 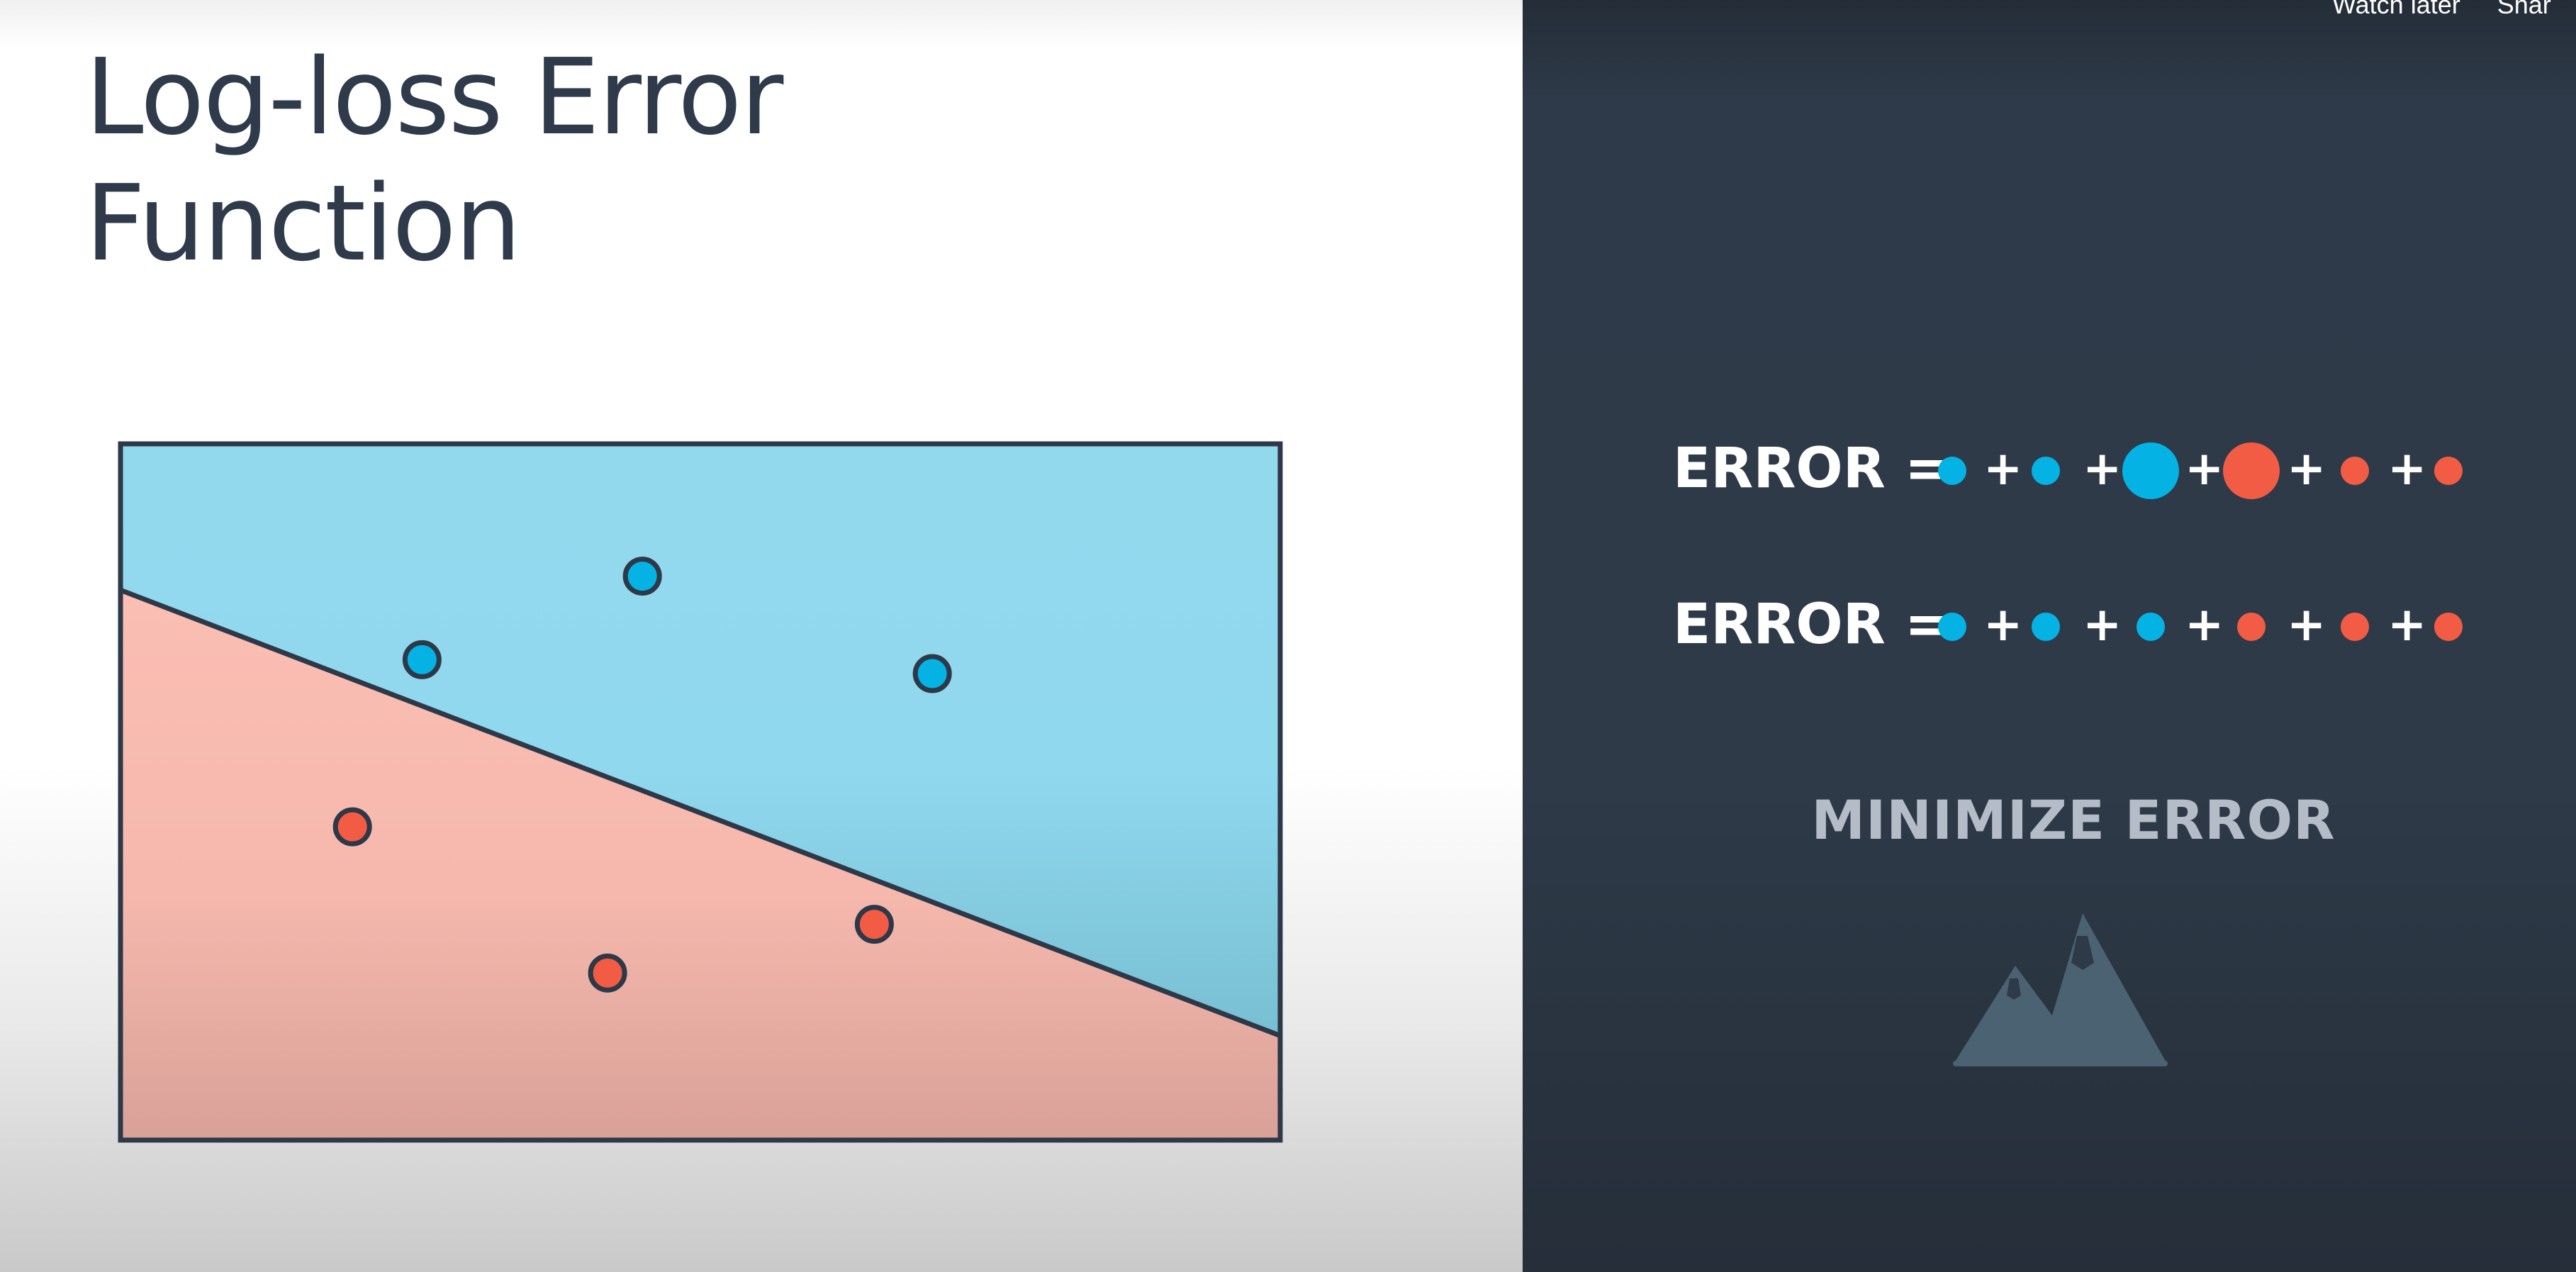 I want to click on player-top-controls: Watch later Shar, so click(x=2454, y=9).